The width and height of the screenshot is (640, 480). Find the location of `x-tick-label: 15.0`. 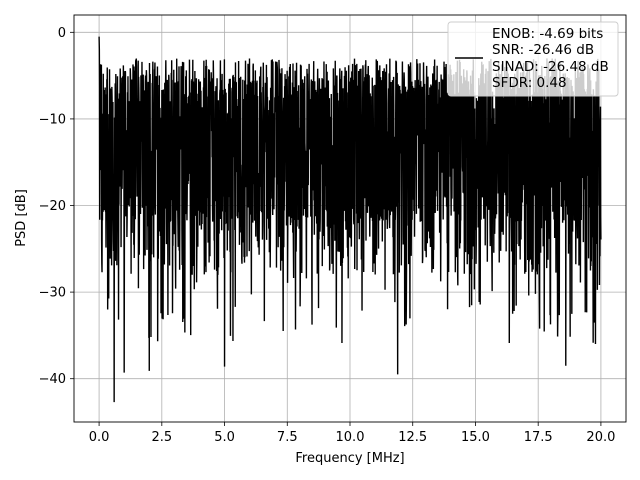

x-tick-label: 15.0 is located at coordinates (475, 437).